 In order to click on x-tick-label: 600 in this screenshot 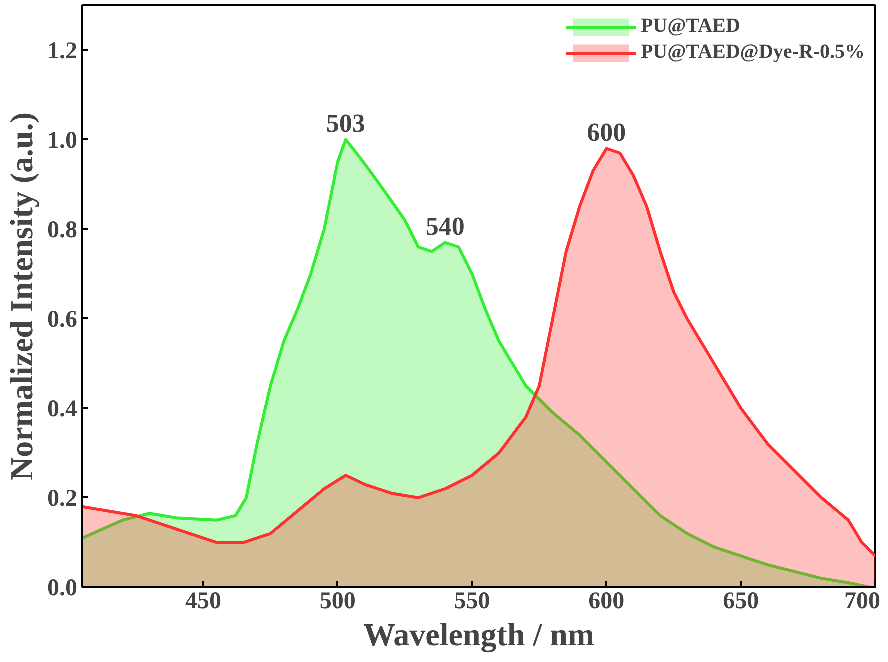, I will do `click(606, 601)`.